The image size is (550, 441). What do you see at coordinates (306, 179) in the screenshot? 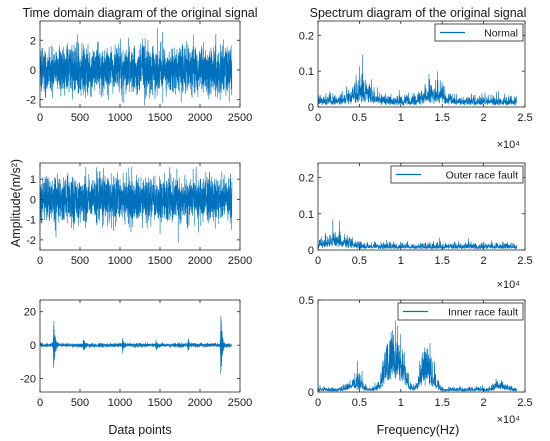
I see `spec-outer-ytick-label: 0.2` at bounding box center [306, 179].